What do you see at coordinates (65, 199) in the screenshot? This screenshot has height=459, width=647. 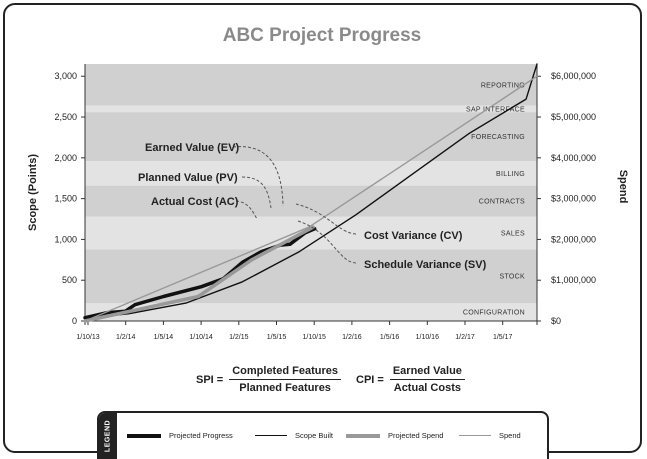 I see `y-tick-label: 1,500` at bounding box center [65, 199].